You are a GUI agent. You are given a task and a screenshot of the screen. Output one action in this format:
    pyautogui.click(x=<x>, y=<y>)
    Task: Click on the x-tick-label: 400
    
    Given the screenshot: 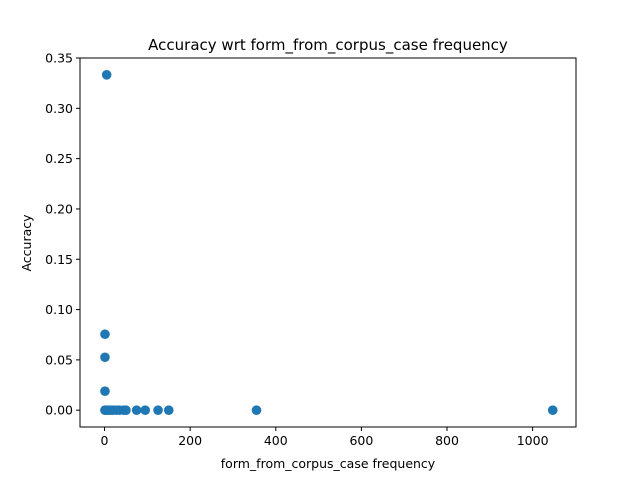 What is the action you would take?
    pyautogui.click(x=276, y=440)
    